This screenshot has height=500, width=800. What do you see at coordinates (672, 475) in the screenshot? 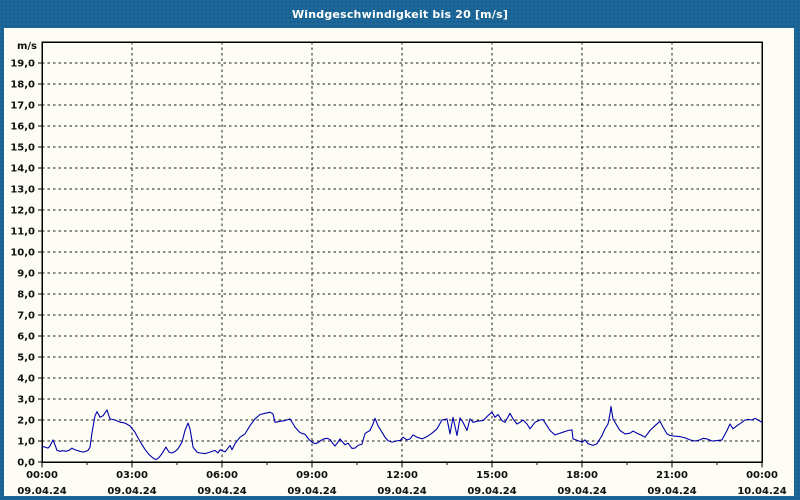
I see `x-tick-label-time: 21:00` at bounding box center [672, 475].